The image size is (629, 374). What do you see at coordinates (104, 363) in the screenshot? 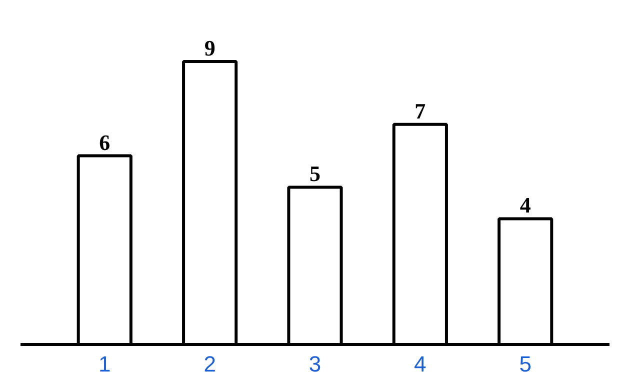
I see `x-tick-label: 1` at bounding box center [104, 363].